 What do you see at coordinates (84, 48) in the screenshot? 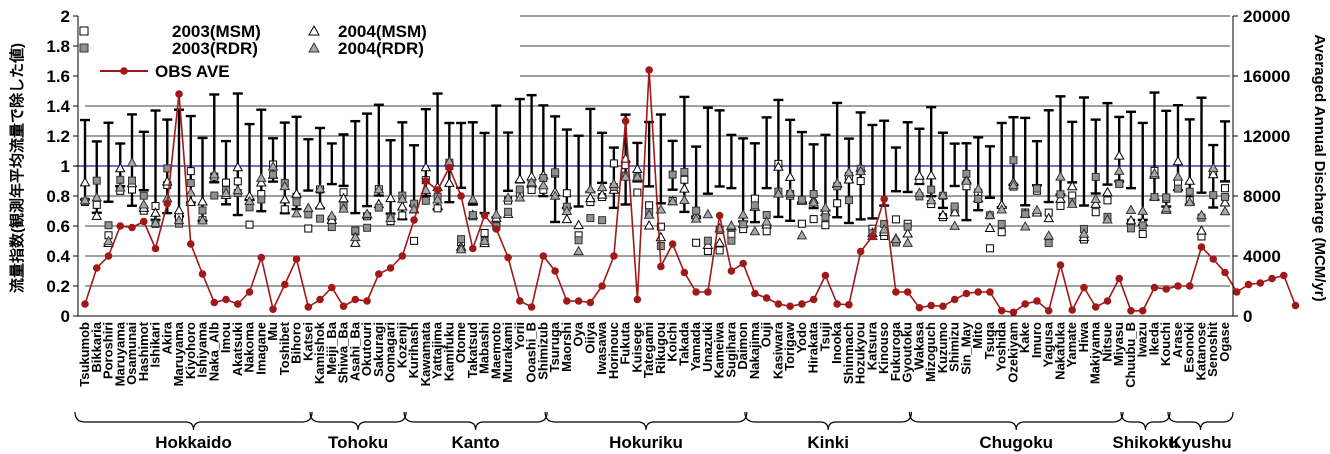
I see `legend-2003rdr-marker` at bounding box center [84, 48].